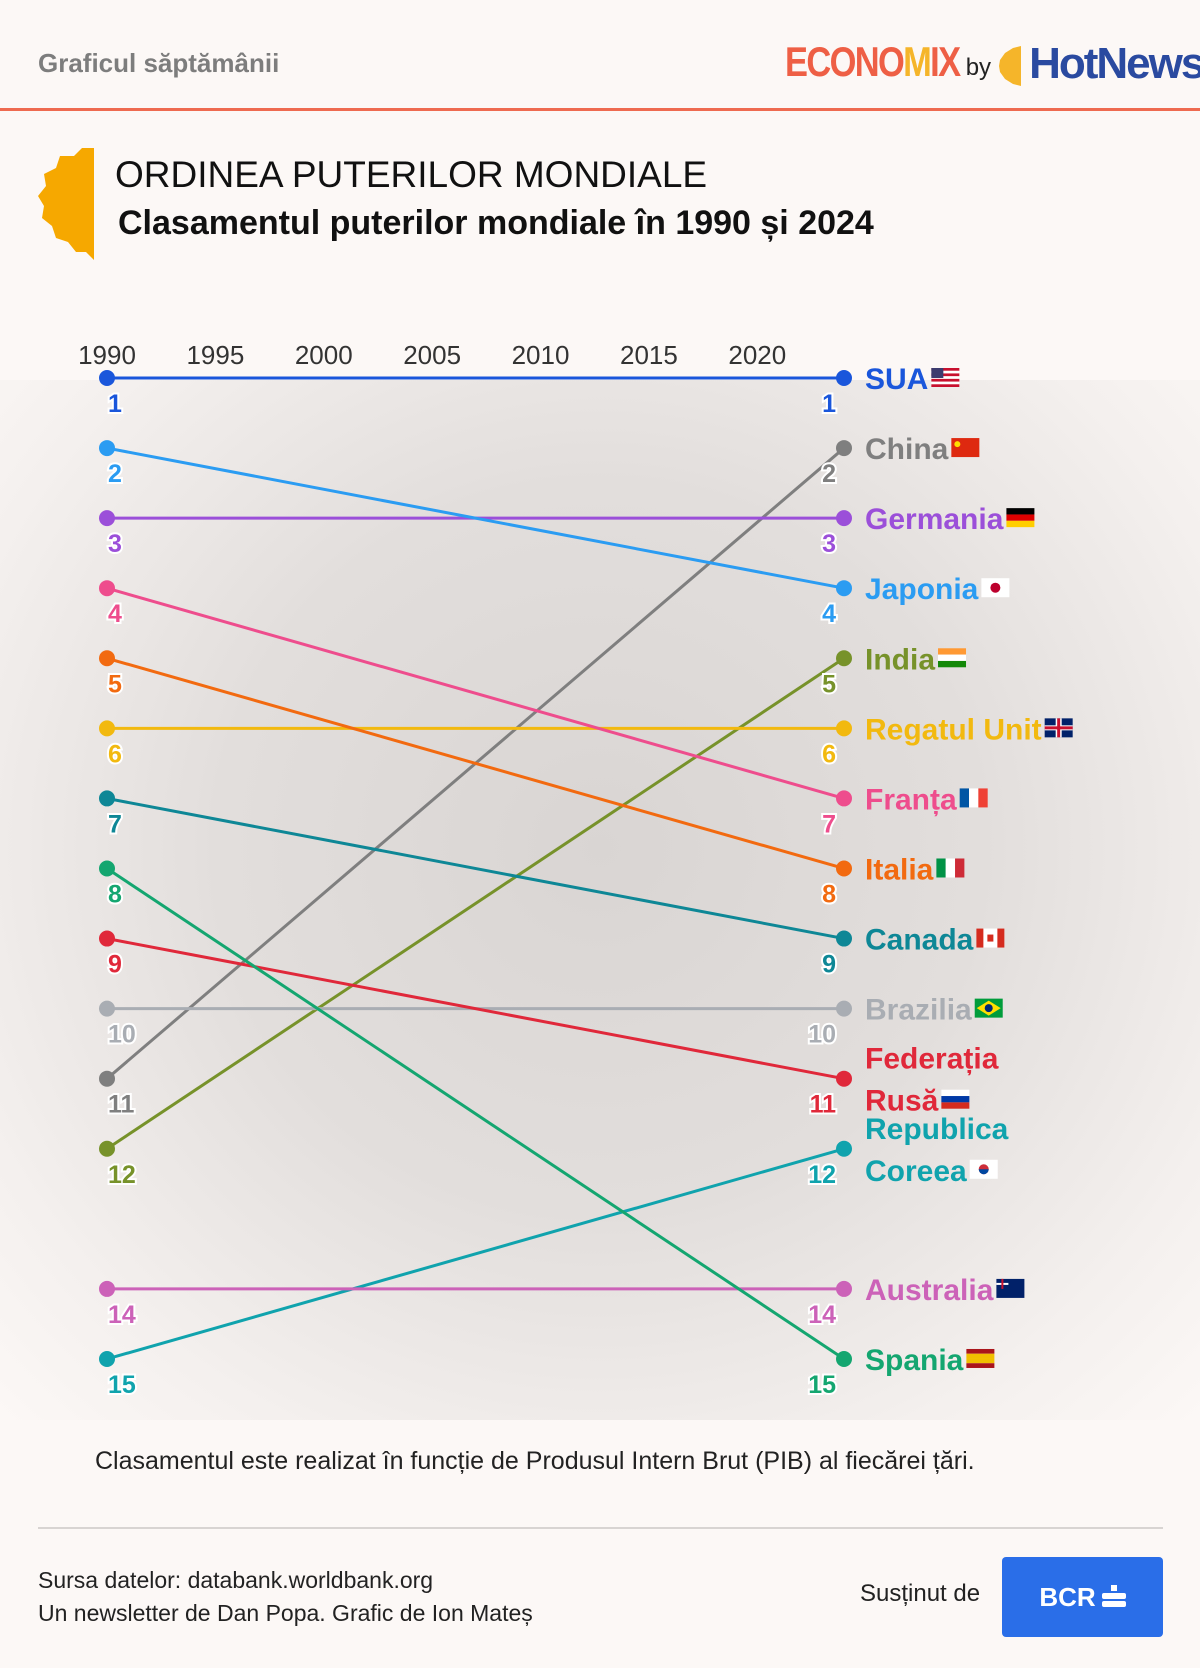 The height and width of the screenshot is (1668, 1200). Describe the element at coordinates (829, 684) in the screenshot. I see `rank-label-2024: 5` at that location.